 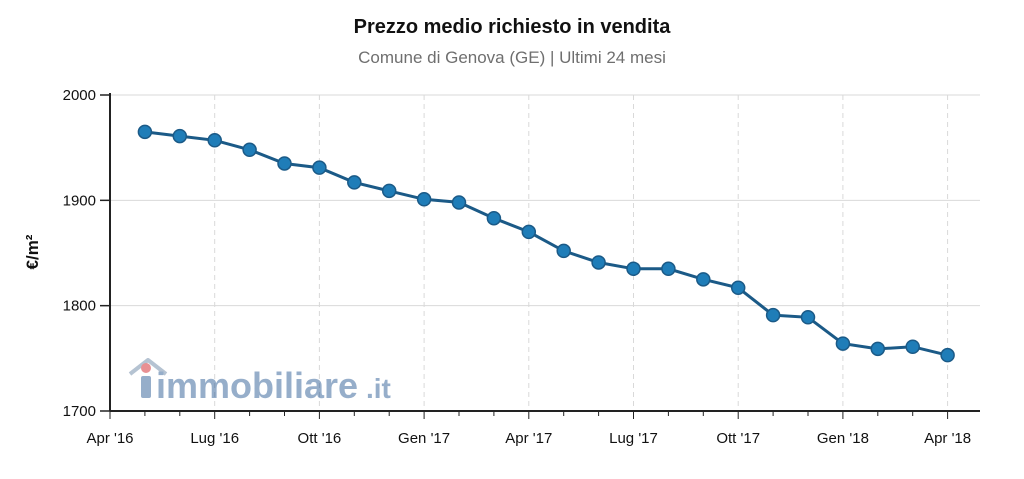 I want to click on y-tick-label: 1800, so click(x=79, y=306).